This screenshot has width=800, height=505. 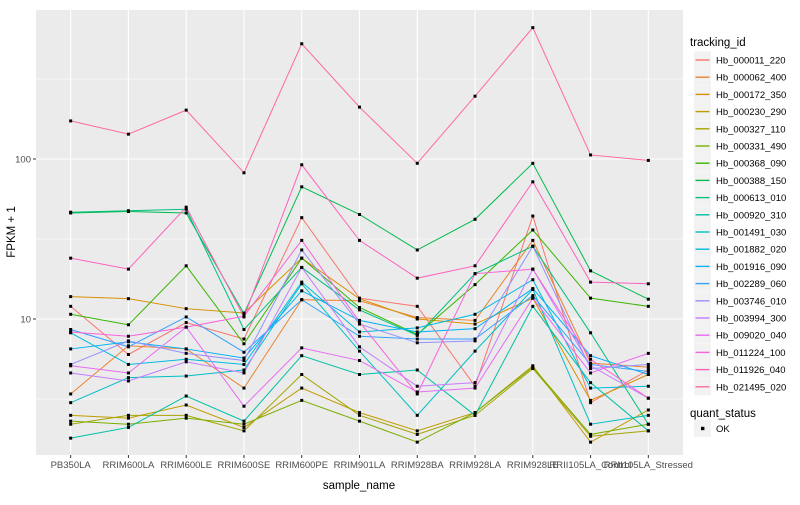 I want to click on legend-item-label: Hb_000388_150, so click(x=751, y=181).